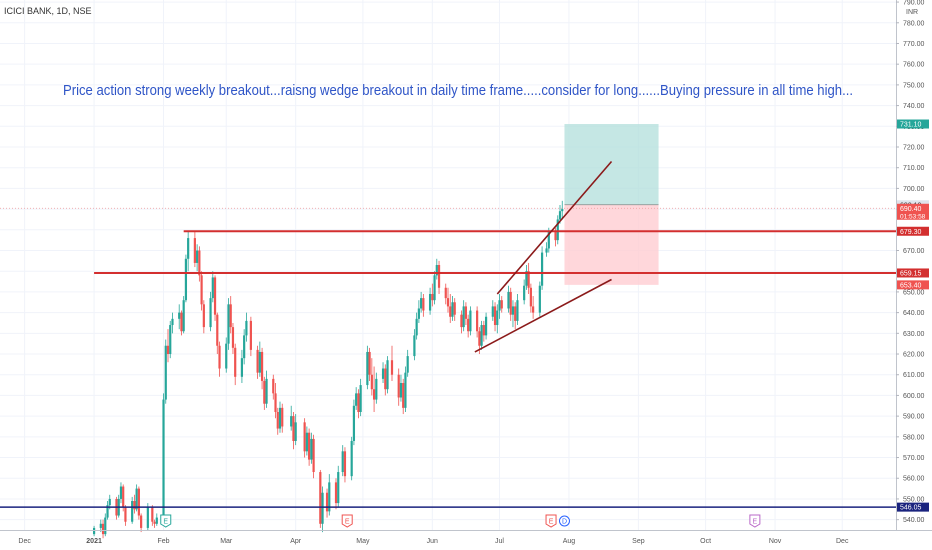  What do you see at coordinates (911, 232) in the screenshot?
I see `resistance-price-tag-text: 679.30` at bounding box center [911, 232].